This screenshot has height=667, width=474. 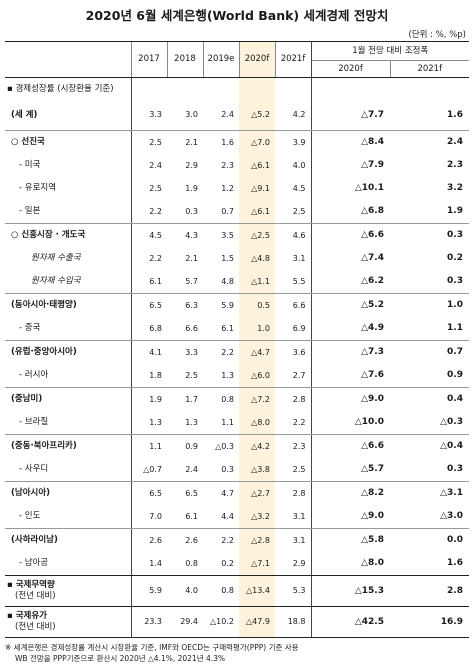 What do you see at coordinates (68, 423) in the screenshot?
I see `row-label: - 브라질` at bounding box center [68, 423].